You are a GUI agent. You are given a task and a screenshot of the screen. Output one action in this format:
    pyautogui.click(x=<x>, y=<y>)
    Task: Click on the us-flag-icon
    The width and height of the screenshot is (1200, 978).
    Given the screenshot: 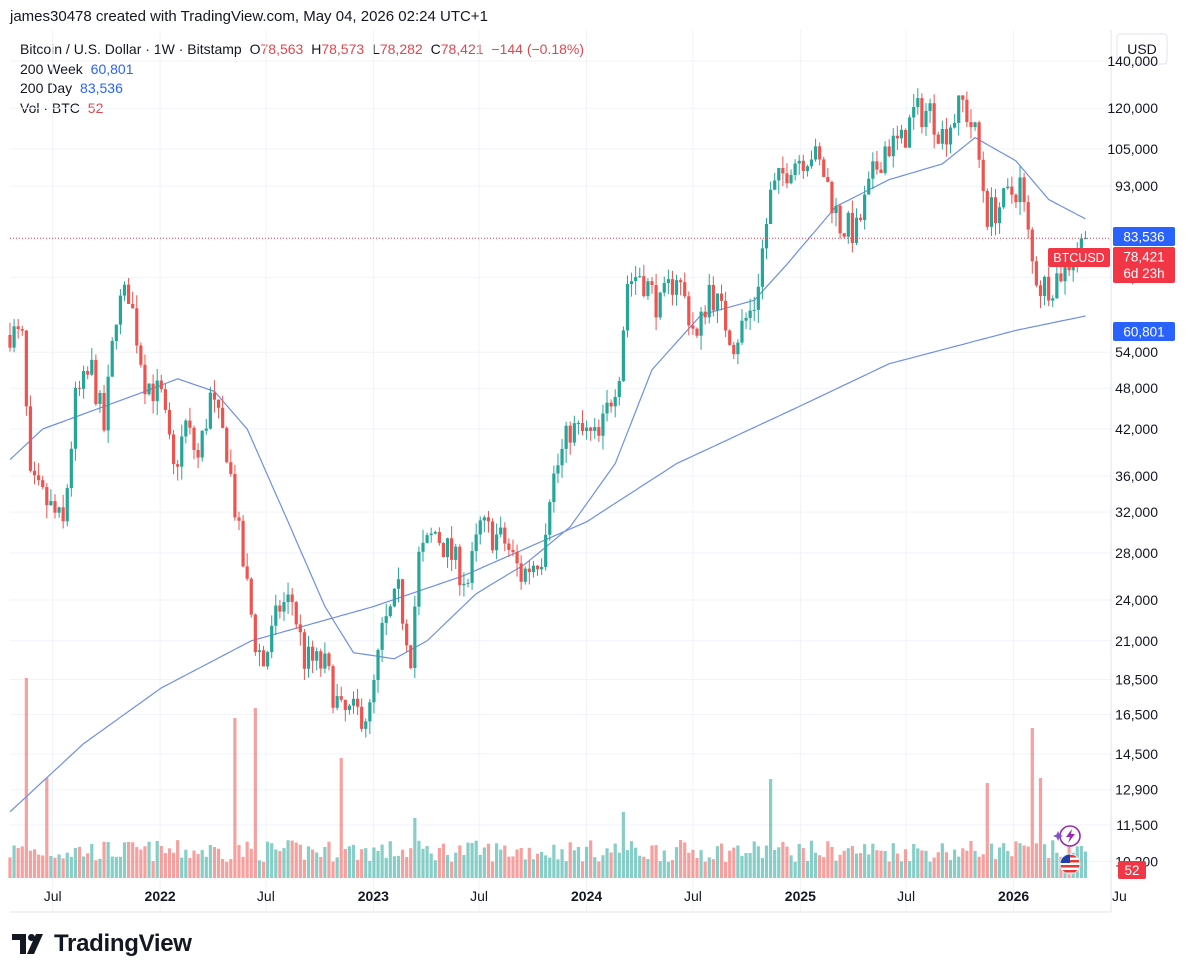 What is the action you would take?
    pyautogui.click(x=1070, y=864)
    